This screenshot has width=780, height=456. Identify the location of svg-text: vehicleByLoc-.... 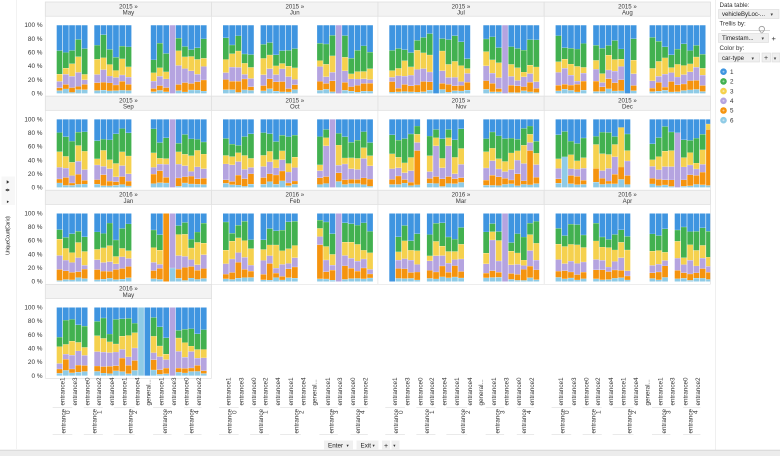
(743, 14).